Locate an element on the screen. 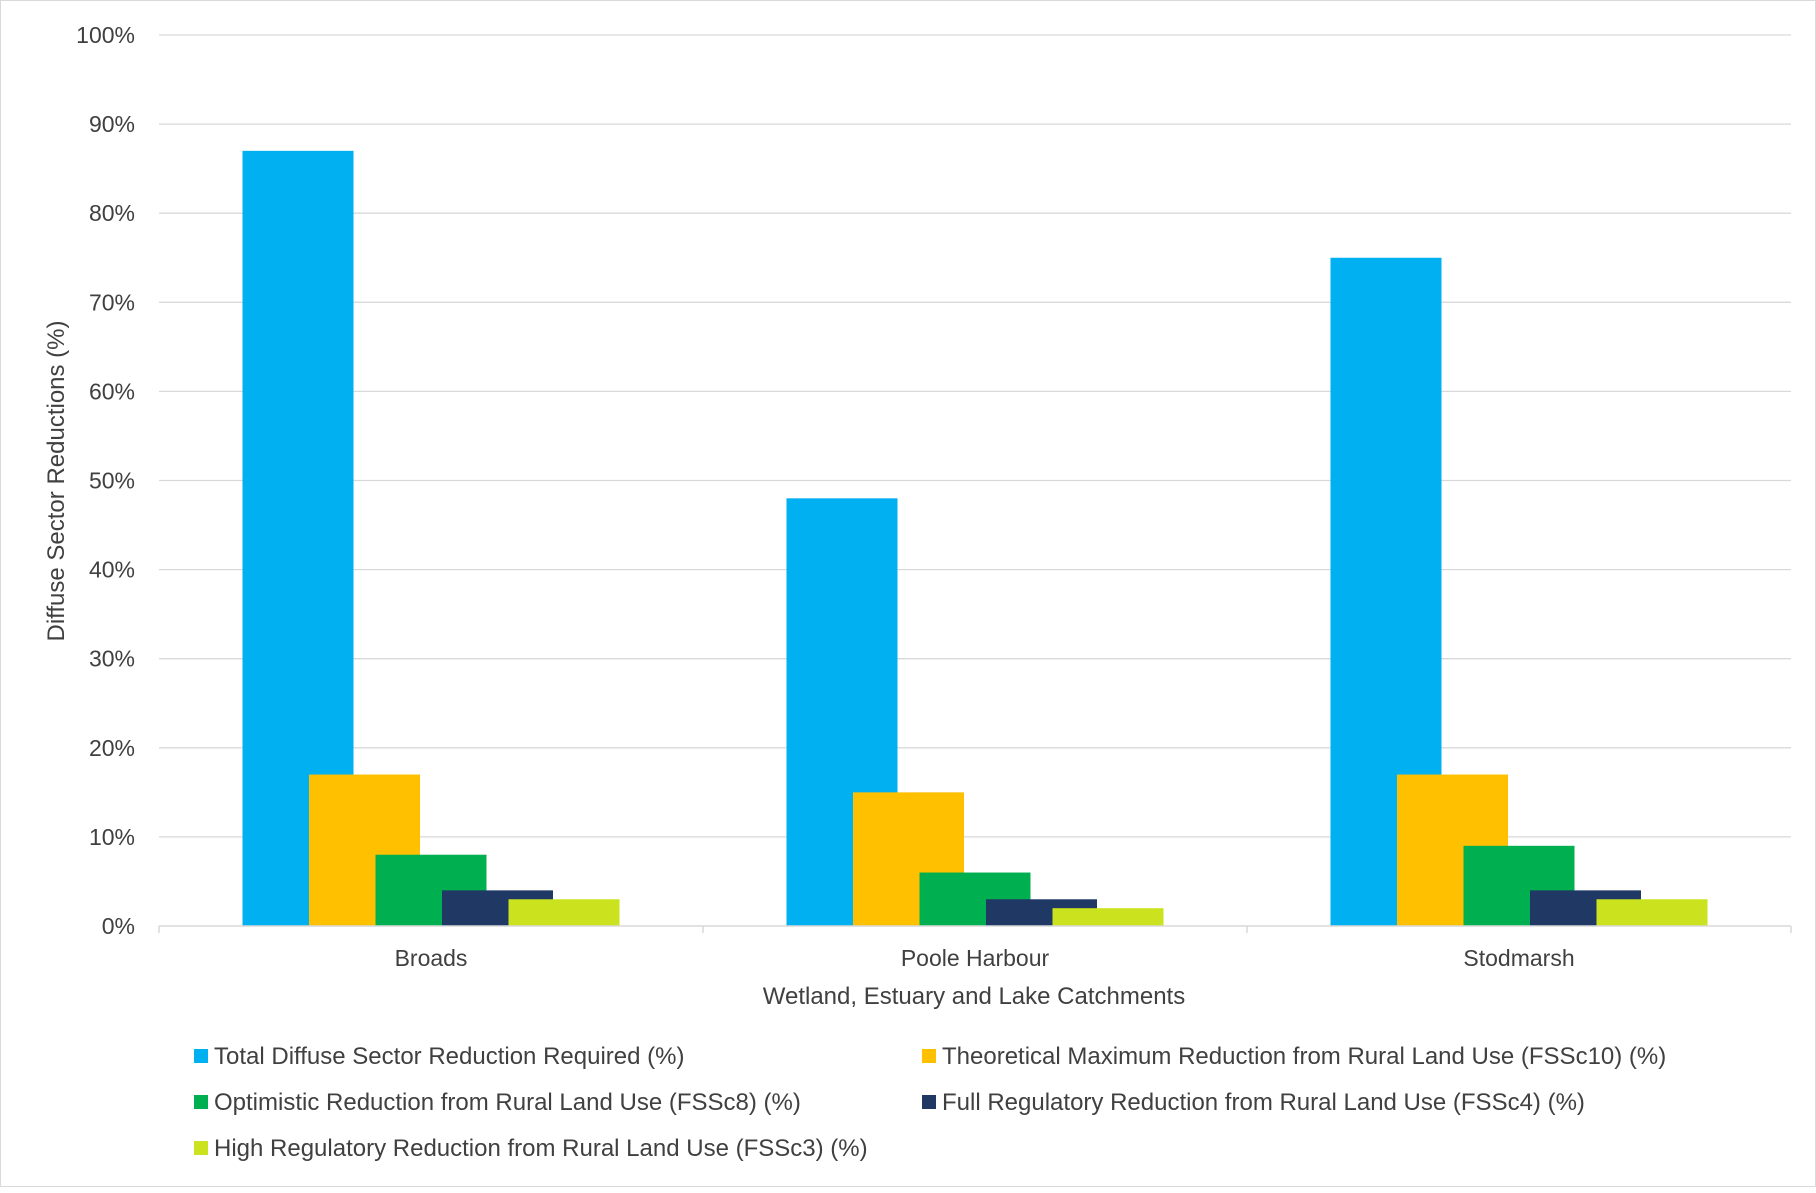 The height and width of the screenshot is (1193, 1816). y-tick-label: 40% is located at coordinates (112, 570).